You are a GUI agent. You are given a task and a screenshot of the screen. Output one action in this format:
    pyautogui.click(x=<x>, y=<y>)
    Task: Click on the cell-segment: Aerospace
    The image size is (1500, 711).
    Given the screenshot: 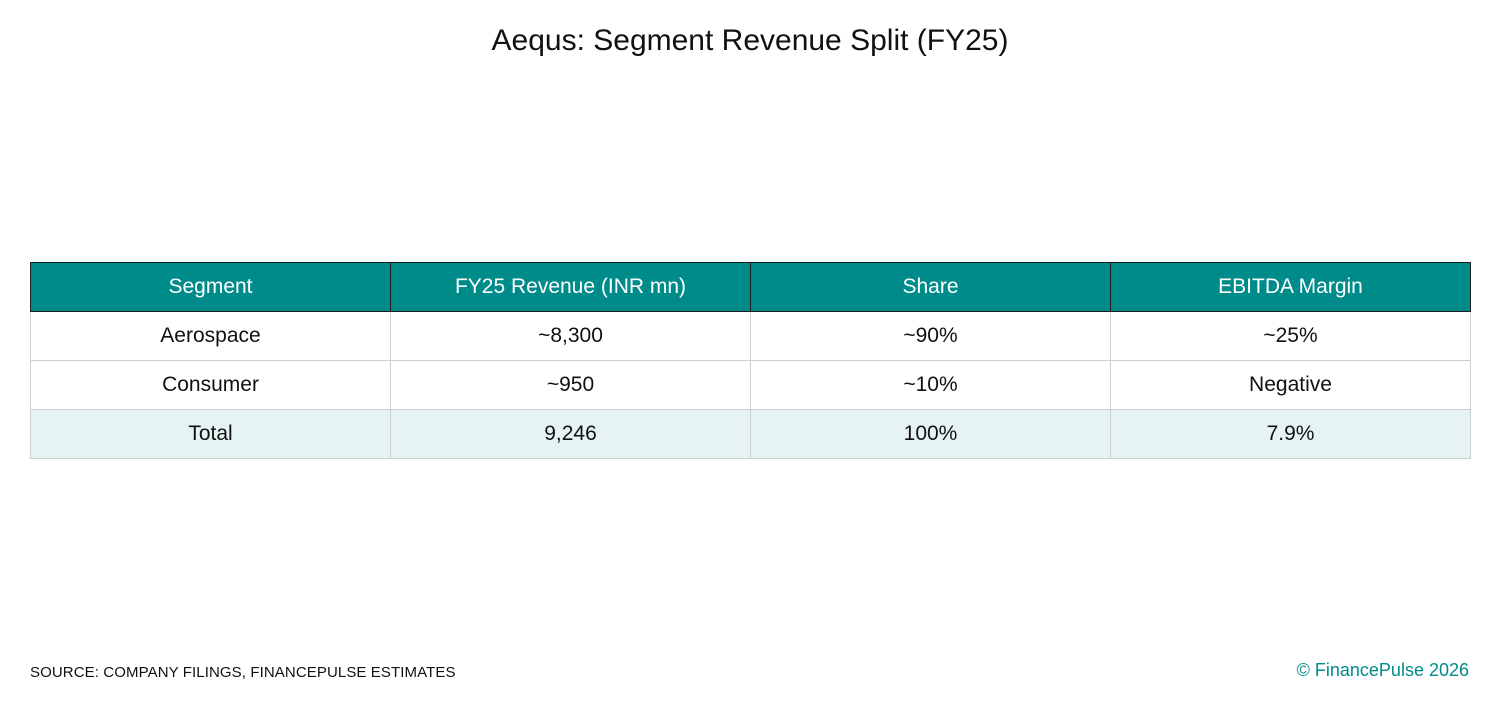 What is the action you would take?
    pyautogui.click(x=210, y=336)
    